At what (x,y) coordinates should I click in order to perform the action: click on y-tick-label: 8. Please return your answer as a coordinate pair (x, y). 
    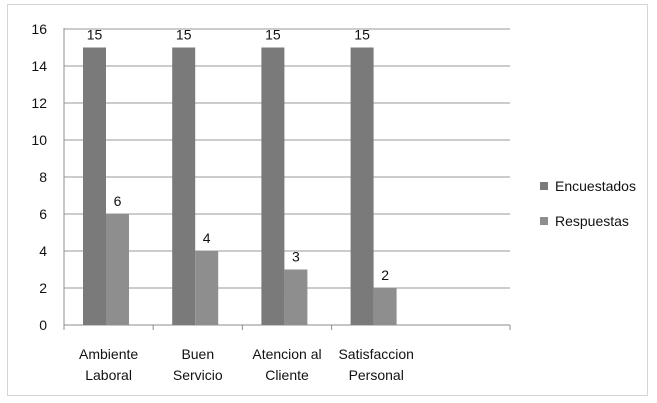
    Looking at the image, I should click on (43, 177).